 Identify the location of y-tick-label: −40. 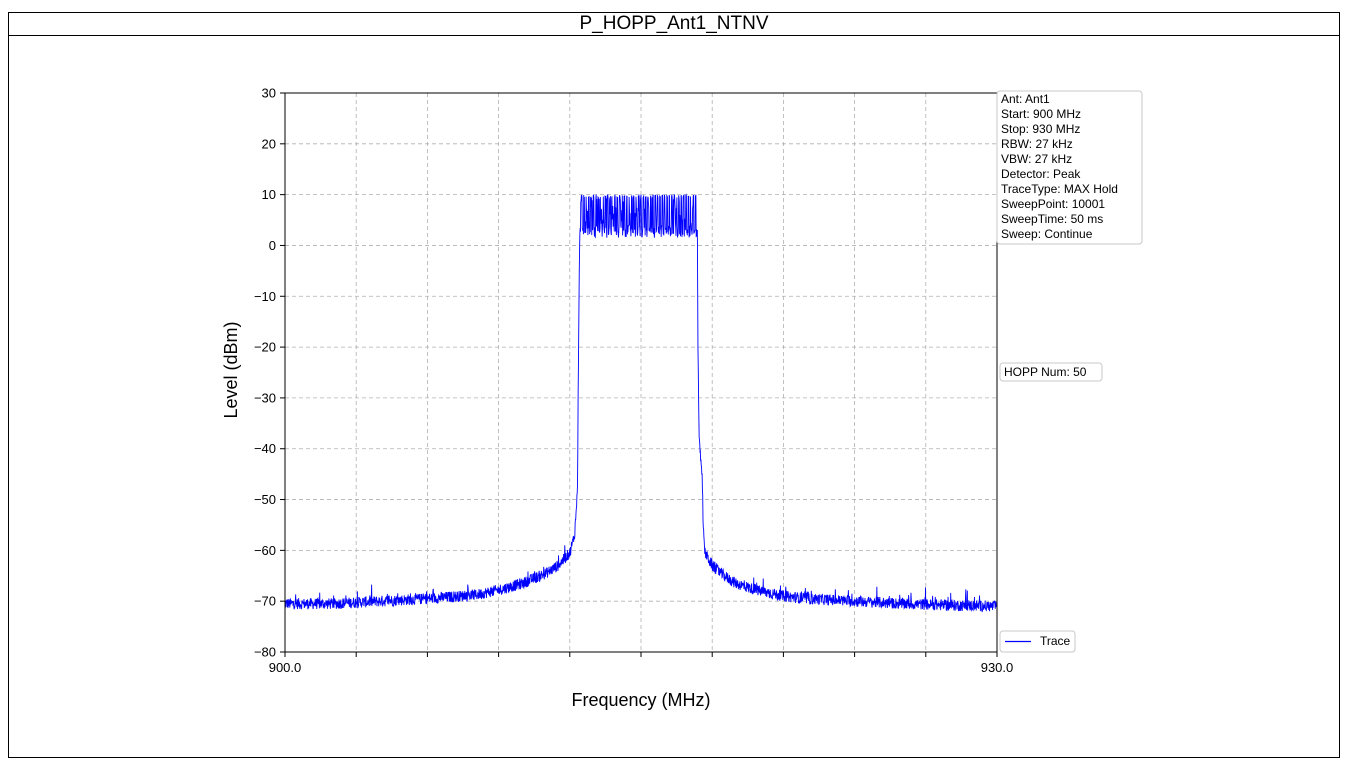
(265, 448).